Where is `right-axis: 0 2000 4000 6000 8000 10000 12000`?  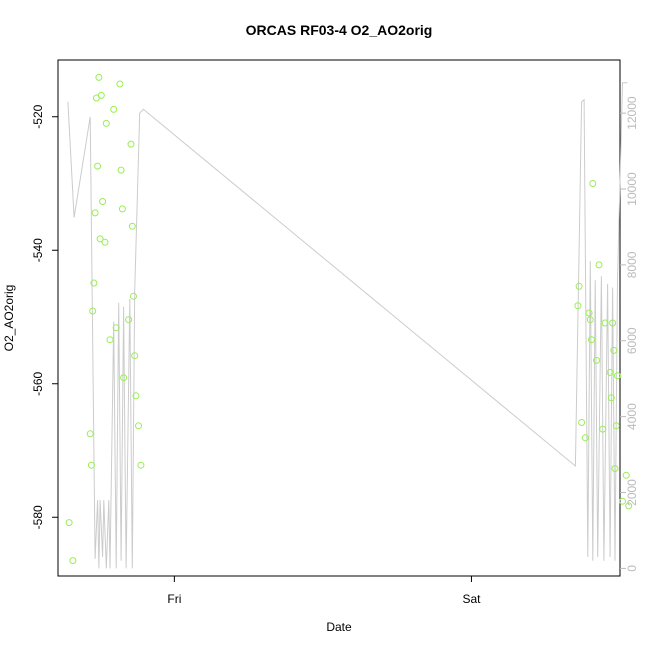
right-axis: 0 2000 4000 6000 8000 10000 12000 is located at coordinates (629, 334).